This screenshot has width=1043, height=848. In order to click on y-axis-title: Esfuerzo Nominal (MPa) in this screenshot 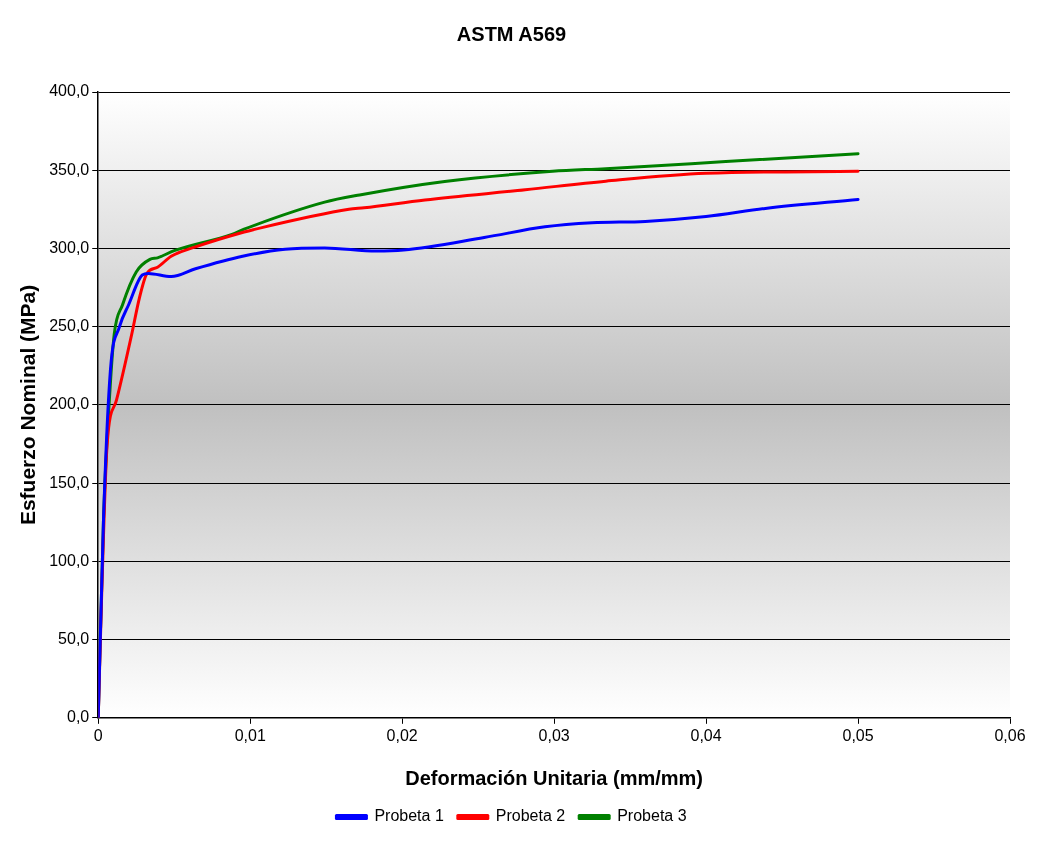, I will do `click(28, 405)`.